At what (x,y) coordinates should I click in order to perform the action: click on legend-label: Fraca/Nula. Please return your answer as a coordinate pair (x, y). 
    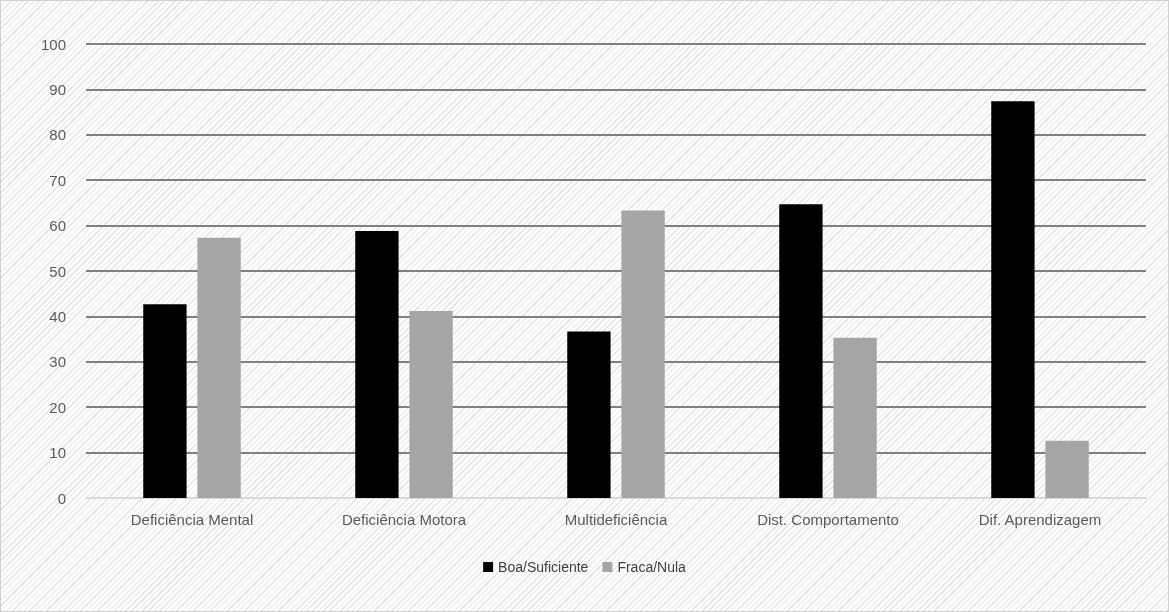
    Looking at the image, I should click on (652, 567).